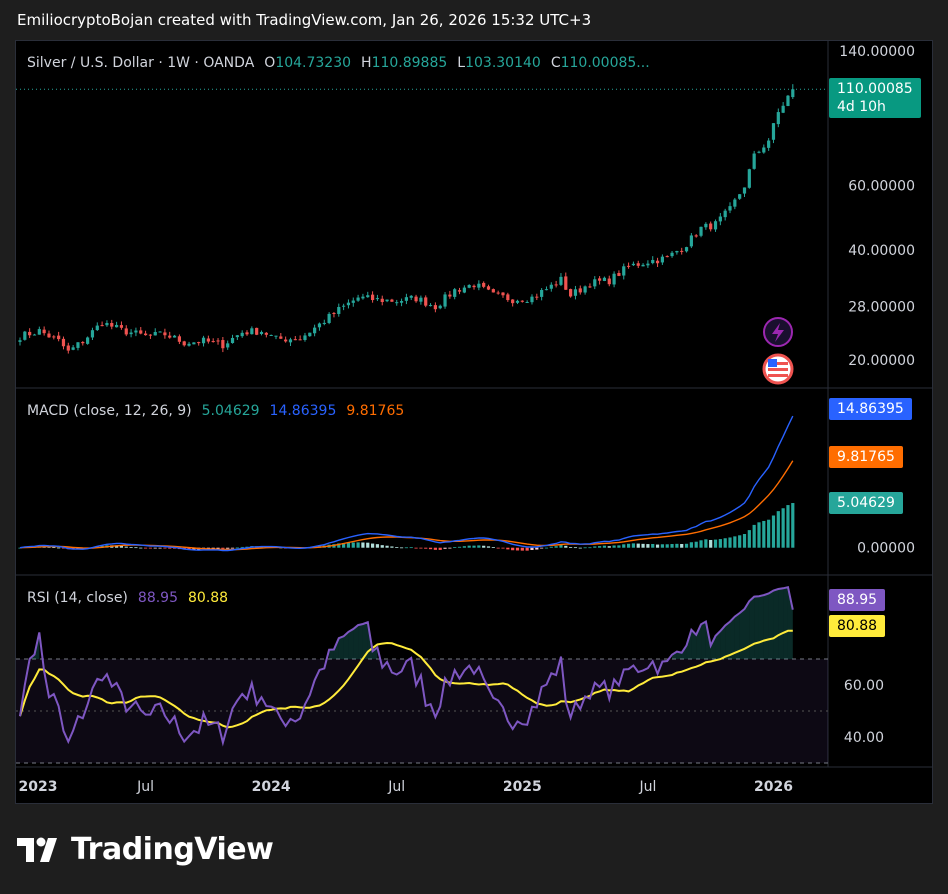  What do you see at coordinates (132, 598) in the screenshot?
I see `rsi-legend: RSI (14, close) 88.95 80.88` at bounding box center [132, 598].